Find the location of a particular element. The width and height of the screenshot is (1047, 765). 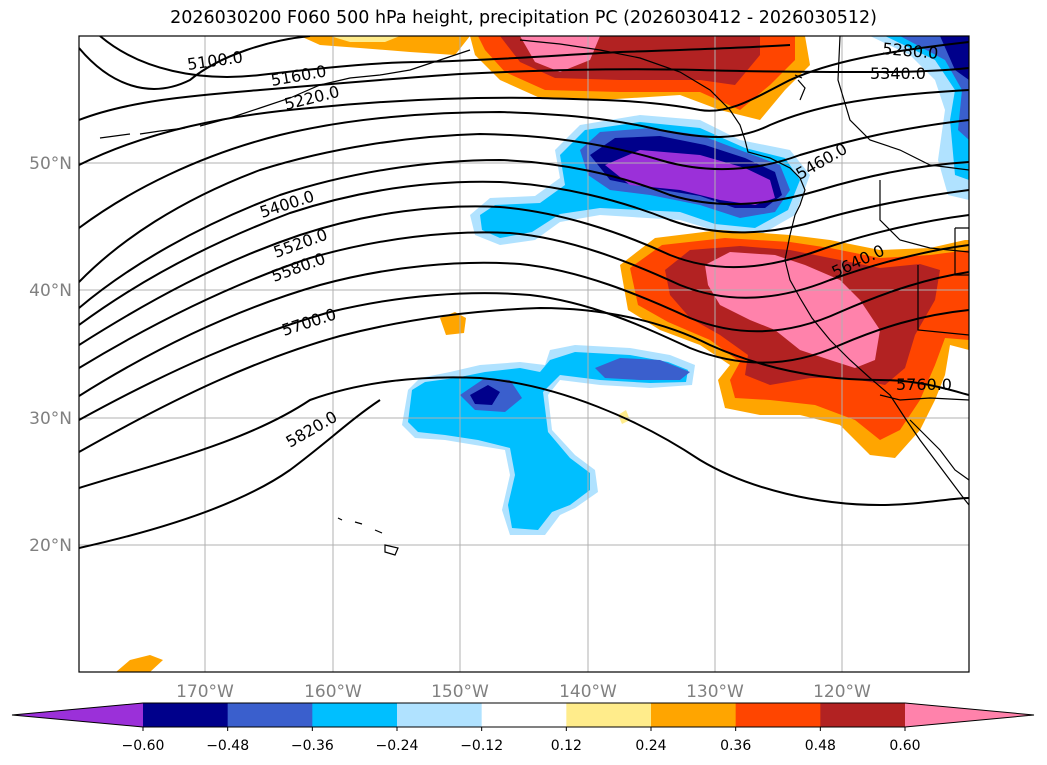

colorbar-tick-label: −0.60 is located at coordinates (143, 746).